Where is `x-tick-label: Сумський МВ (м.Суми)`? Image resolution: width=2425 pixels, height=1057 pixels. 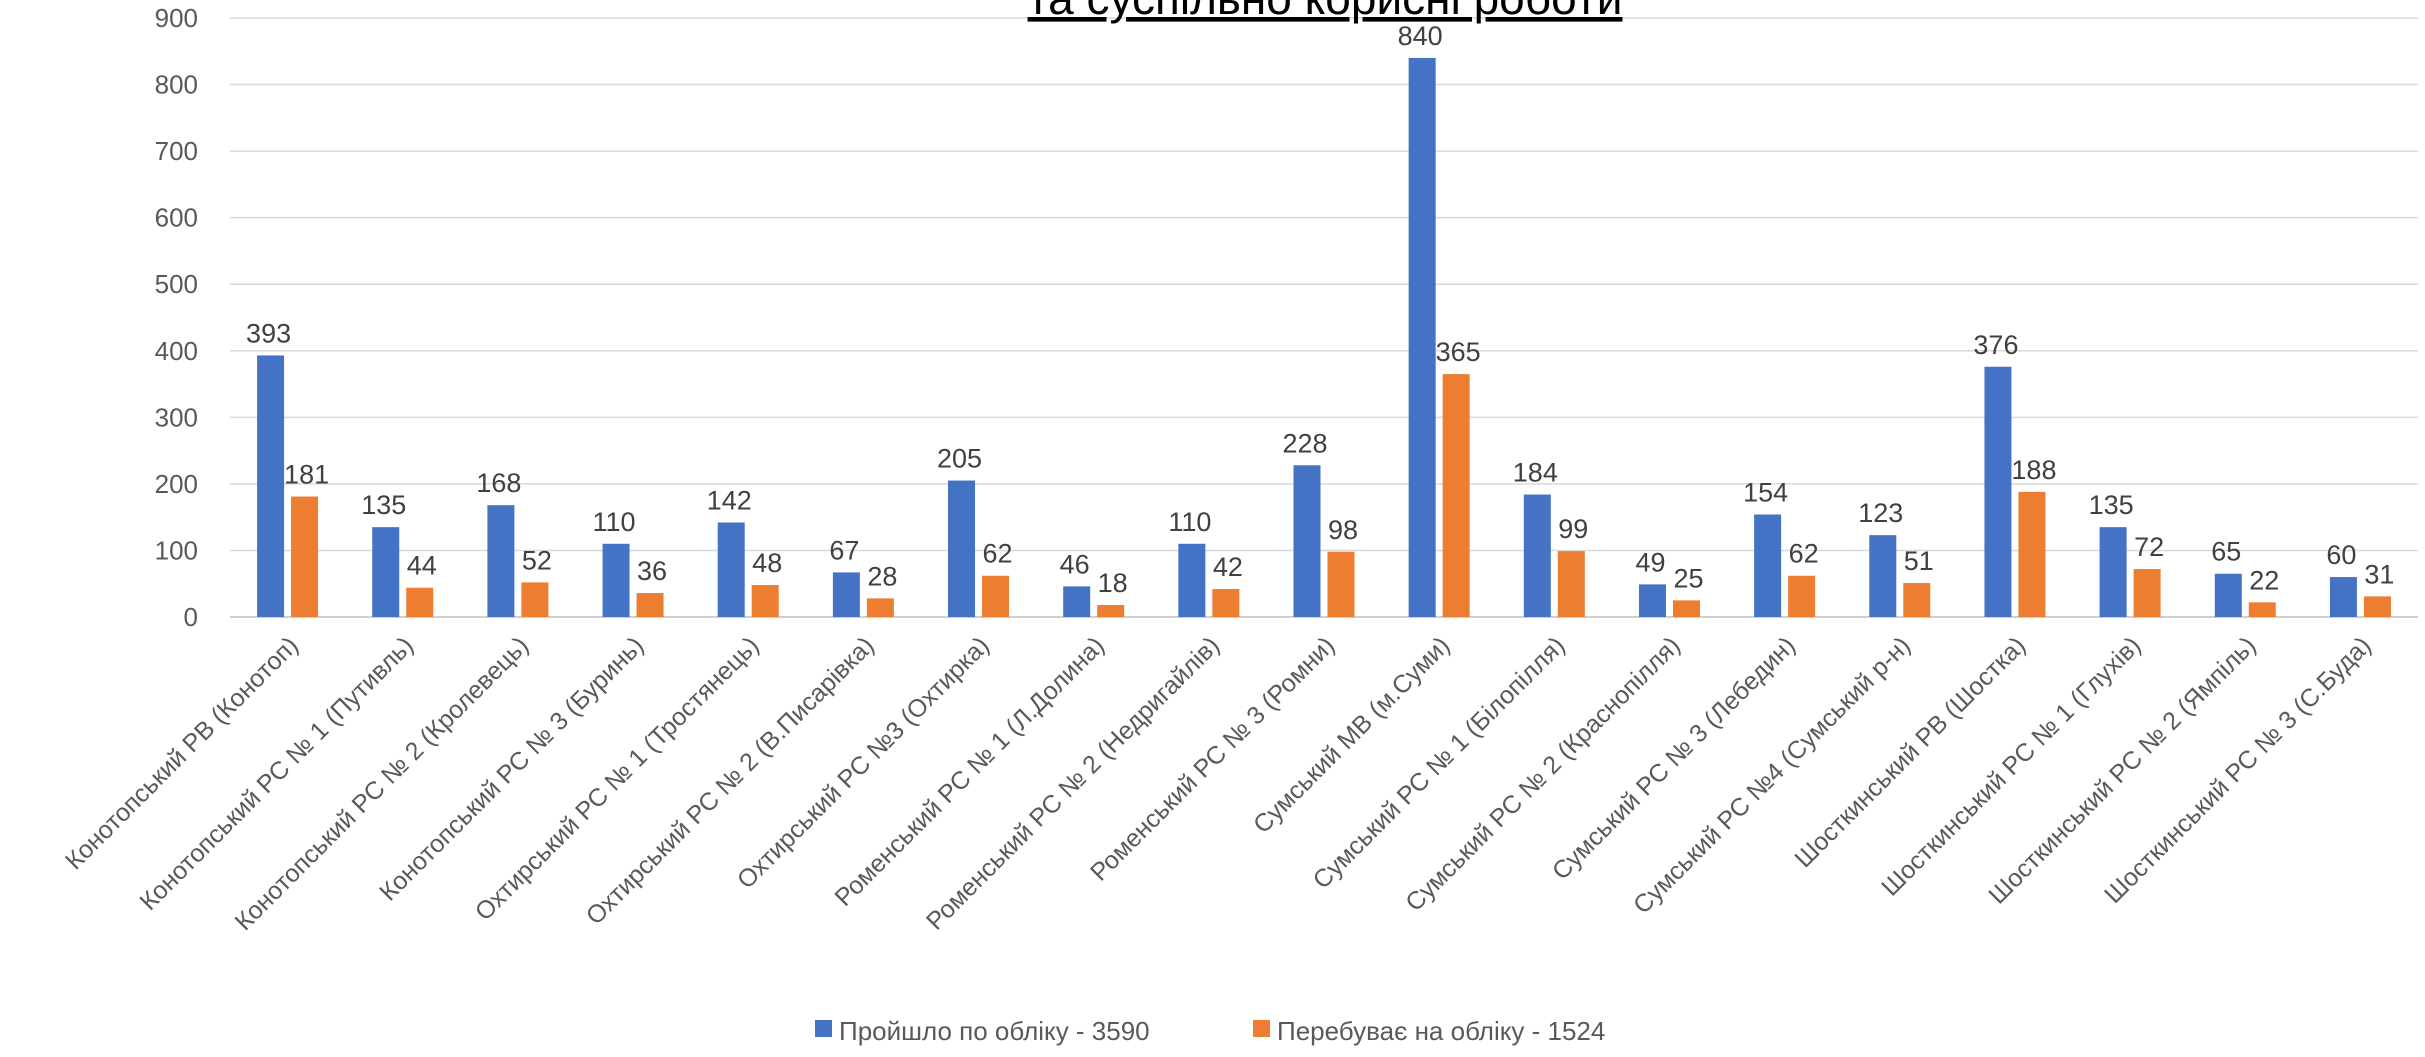 x-tick-label: Сумський МВ (м.Суми) is located at coordinates (1352, 735).